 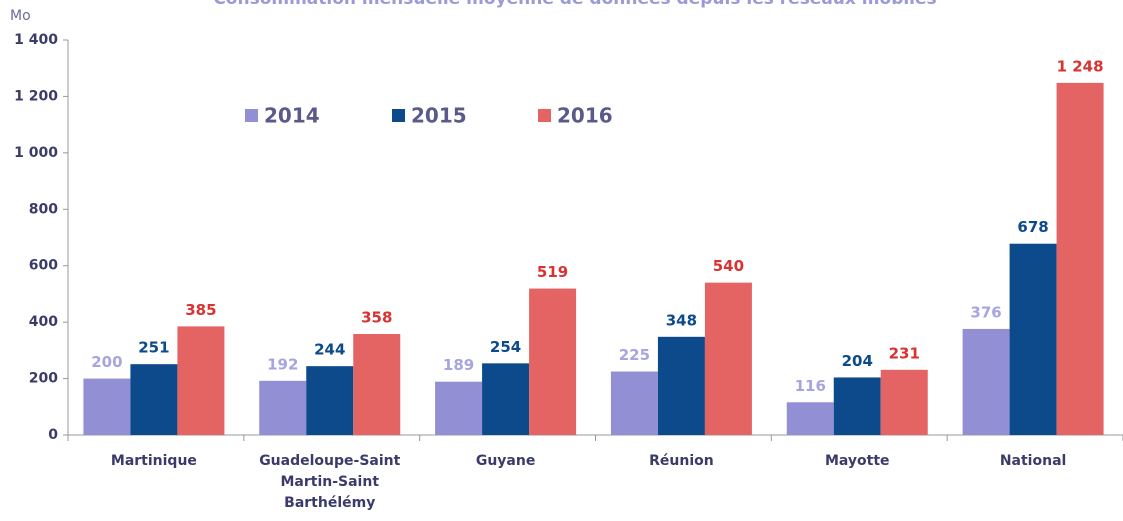 What do you see at coordinates (681, 461) in the screenshot?
I see `x-tick-label: Réunion` at bounding box center [681, 461].